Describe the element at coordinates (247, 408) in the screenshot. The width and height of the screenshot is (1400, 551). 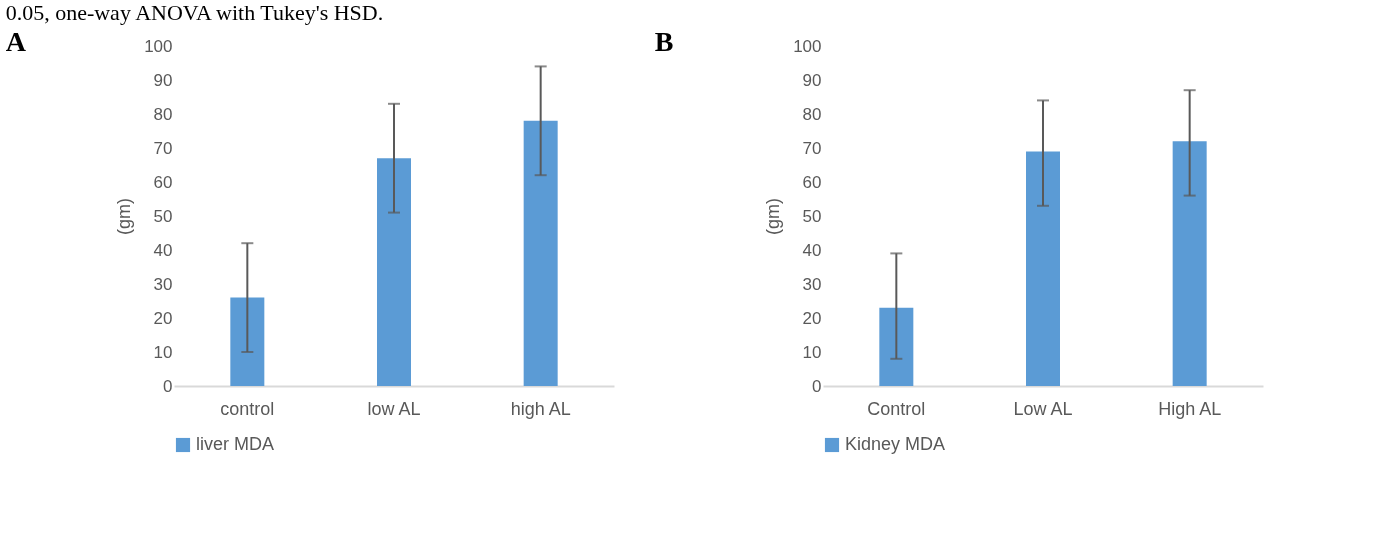
I see `x-tick-label: control` at that location.